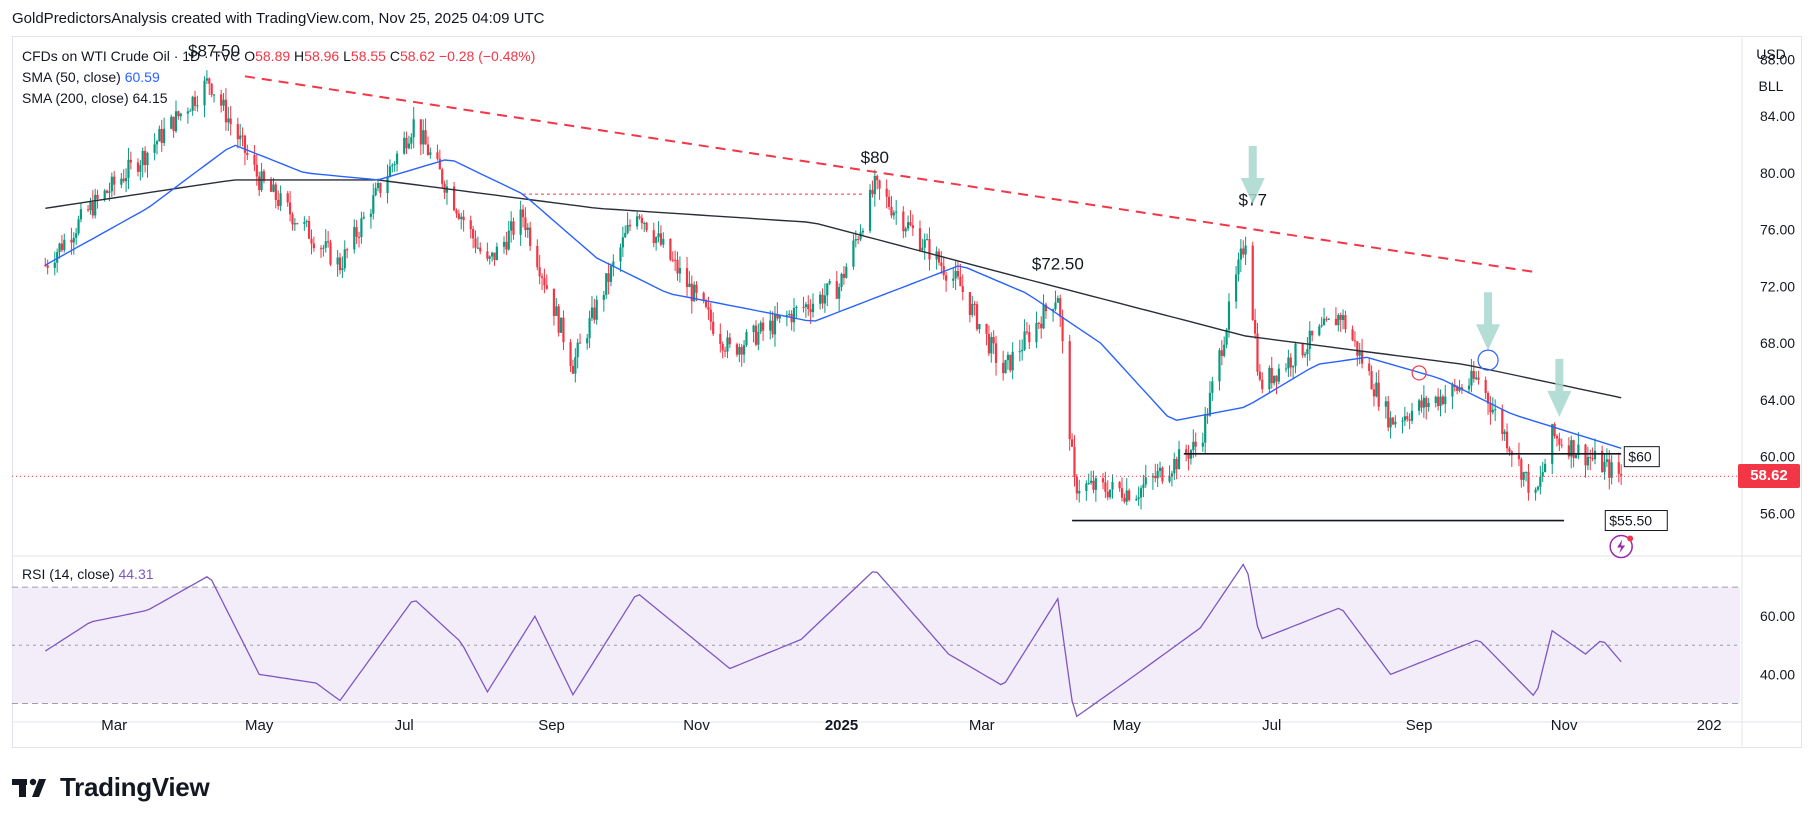 The image size is (1814, 824). Describe the element at coordinates (1621, 546) in the screenshot. I see `lightning-icon` at that location.